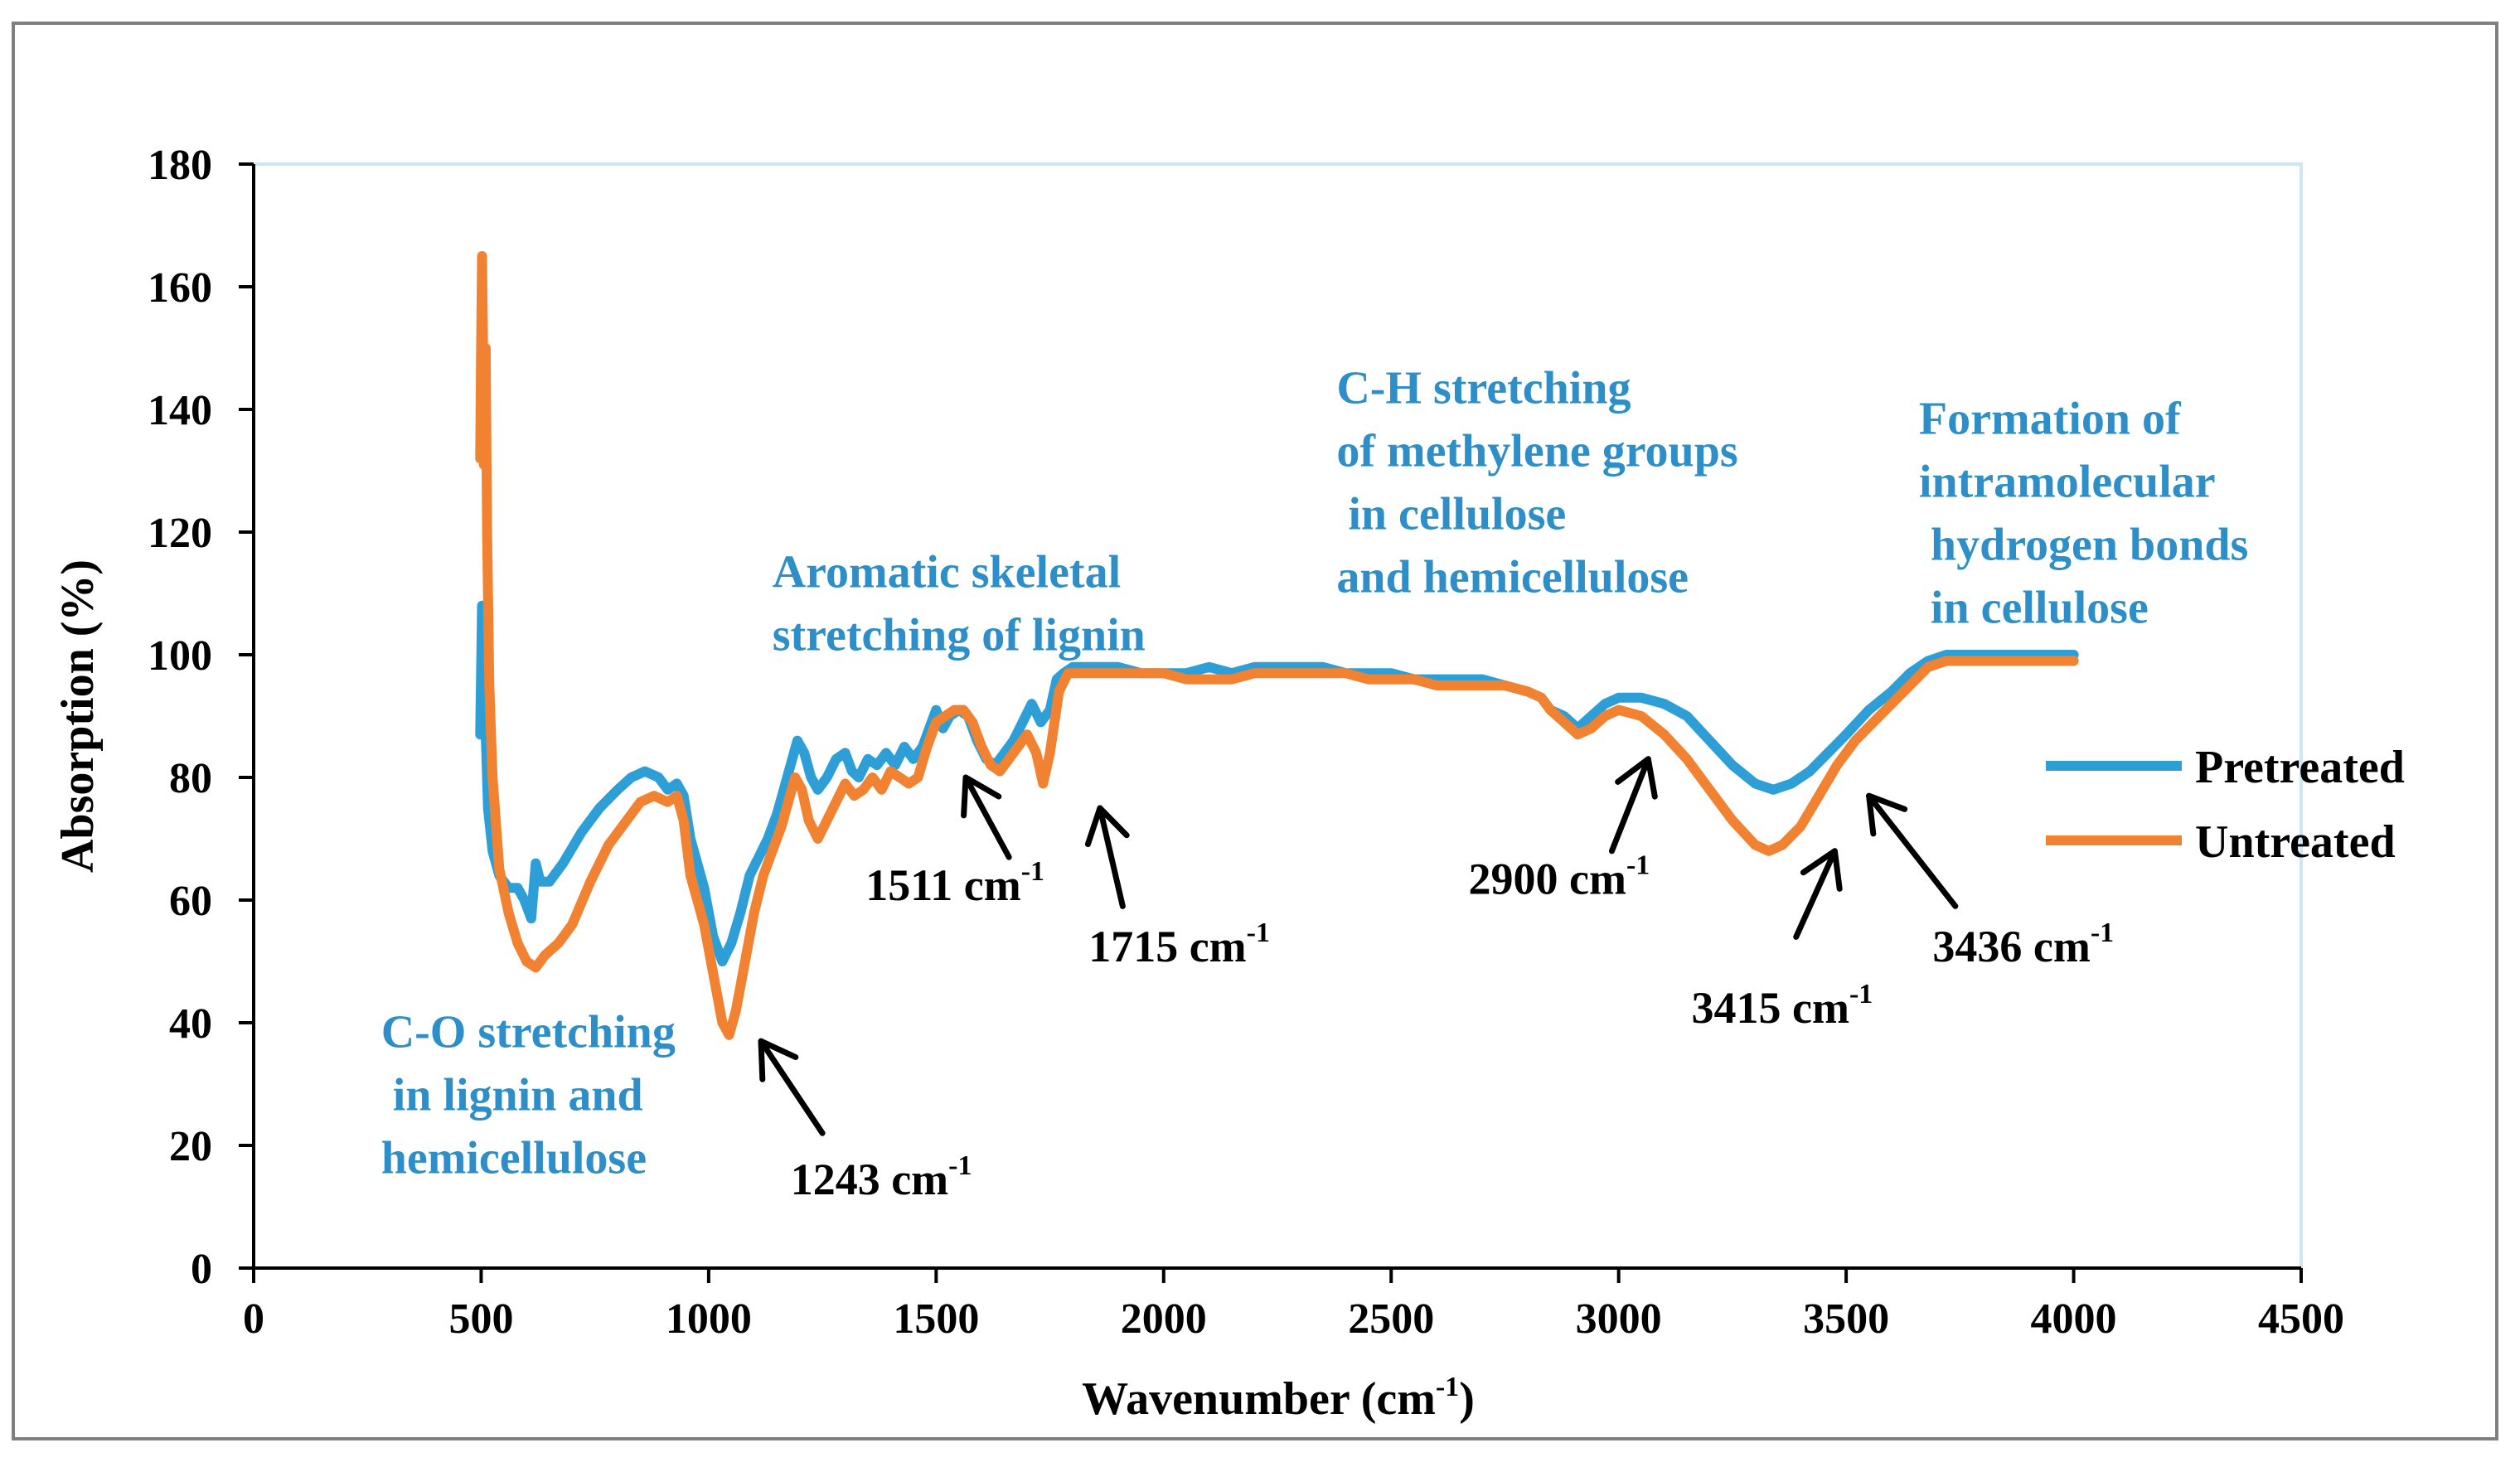 The image size is (2520, 1467). Describe the element at coordinates (190, 779) in the screenshot. I see `y-tick-label: 80` at that location.